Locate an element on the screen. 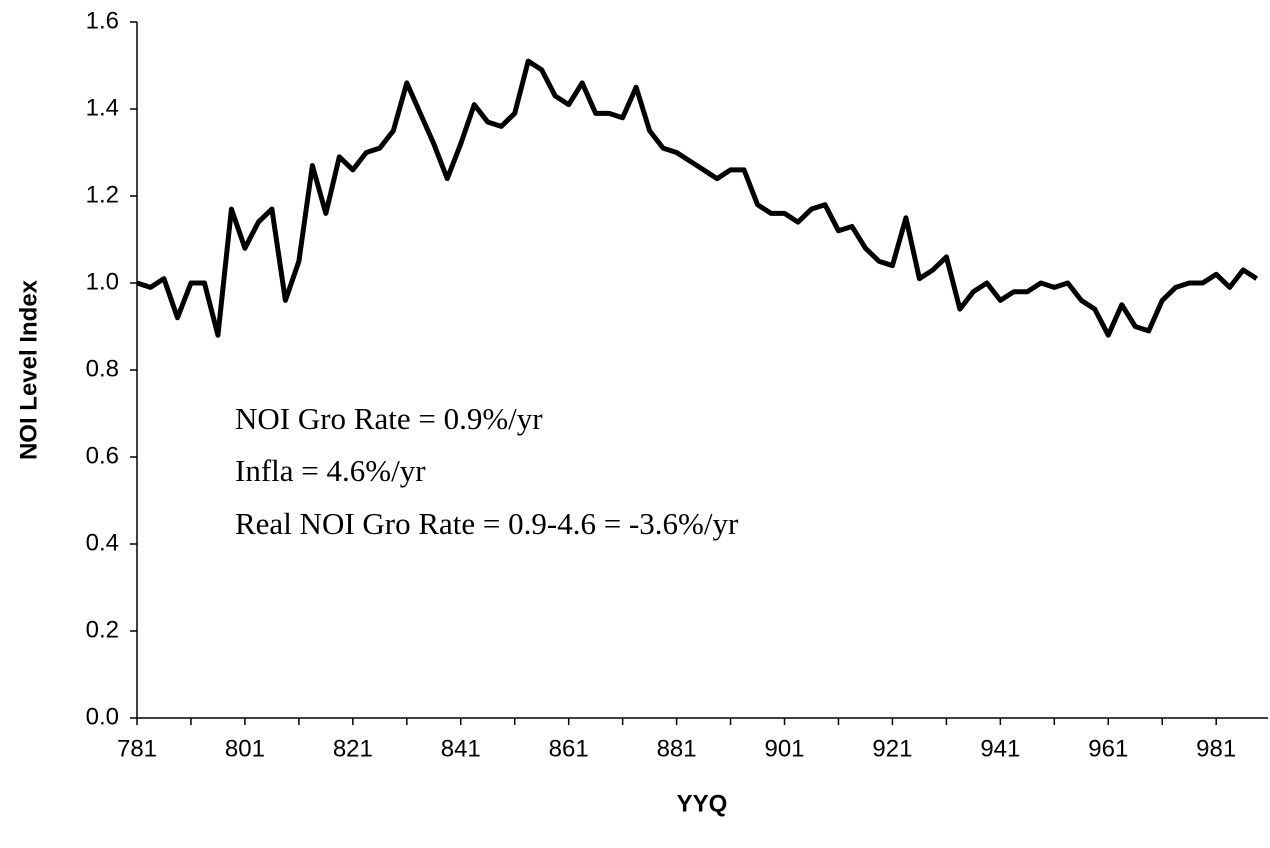 This screenshot has width=1270, height=848. x-tick-label: 781 is located at coordinates (137, 748).